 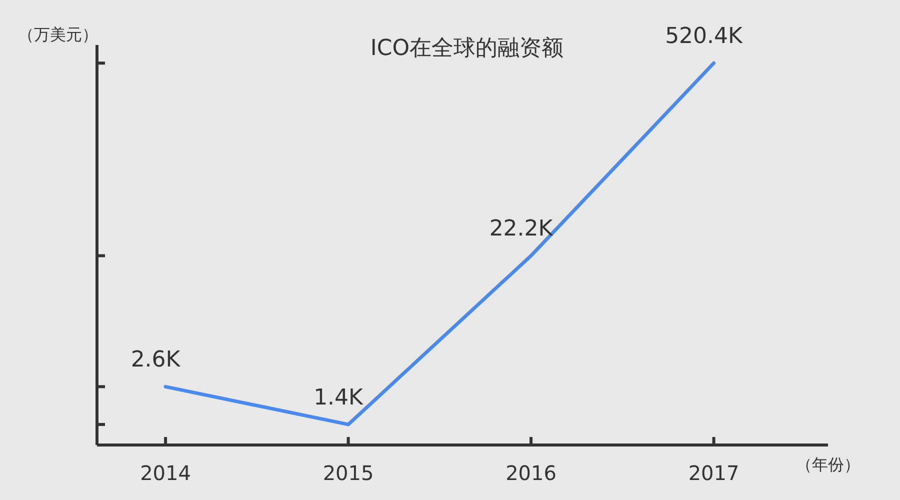 I want to click on x-axis-title: （年份）, so click(x=828, y=464).